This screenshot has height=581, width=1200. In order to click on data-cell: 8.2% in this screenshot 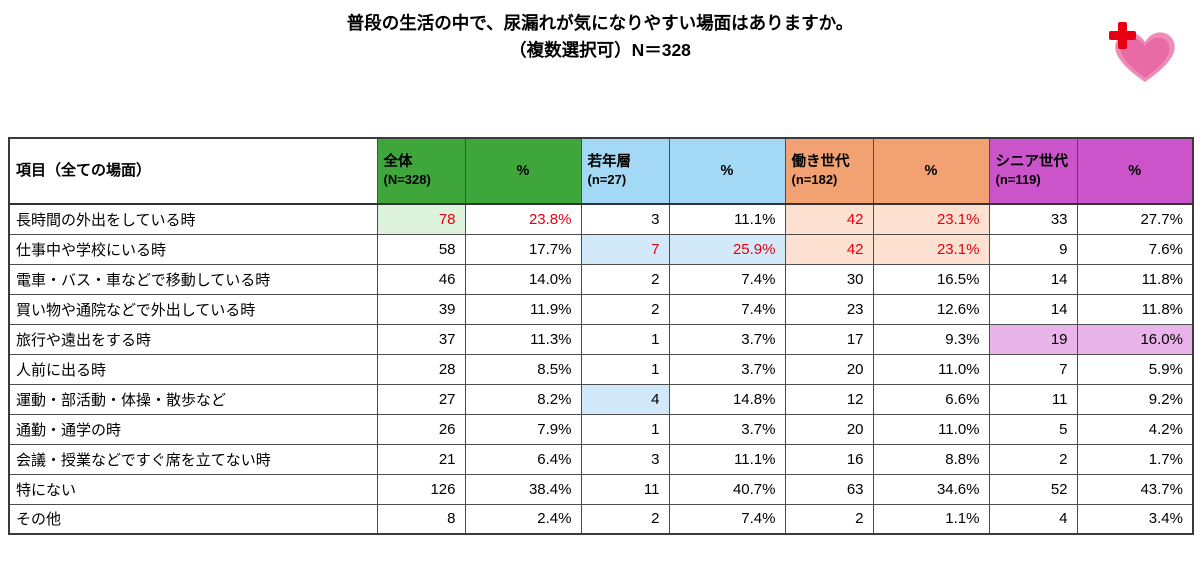, I will do `click(523, 399)`.